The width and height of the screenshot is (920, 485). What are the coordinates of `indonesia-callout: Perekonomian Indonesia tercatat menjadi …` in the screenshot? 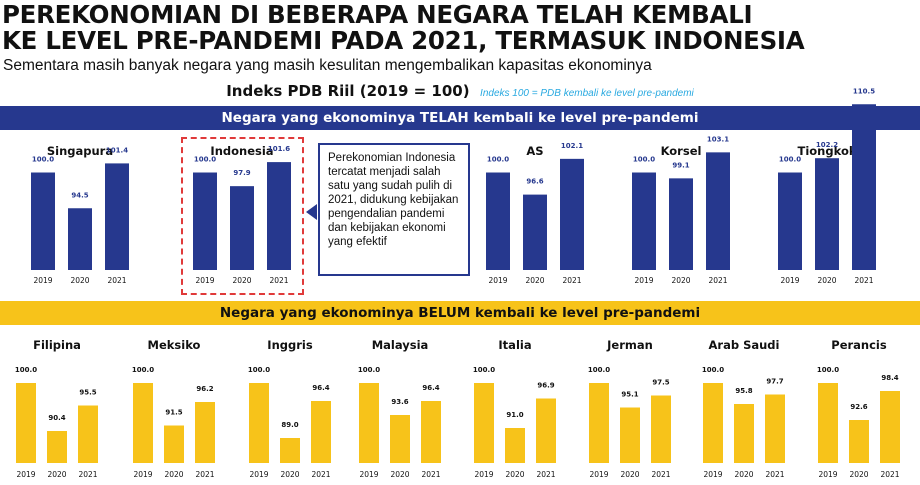 It's located at (394, 209).